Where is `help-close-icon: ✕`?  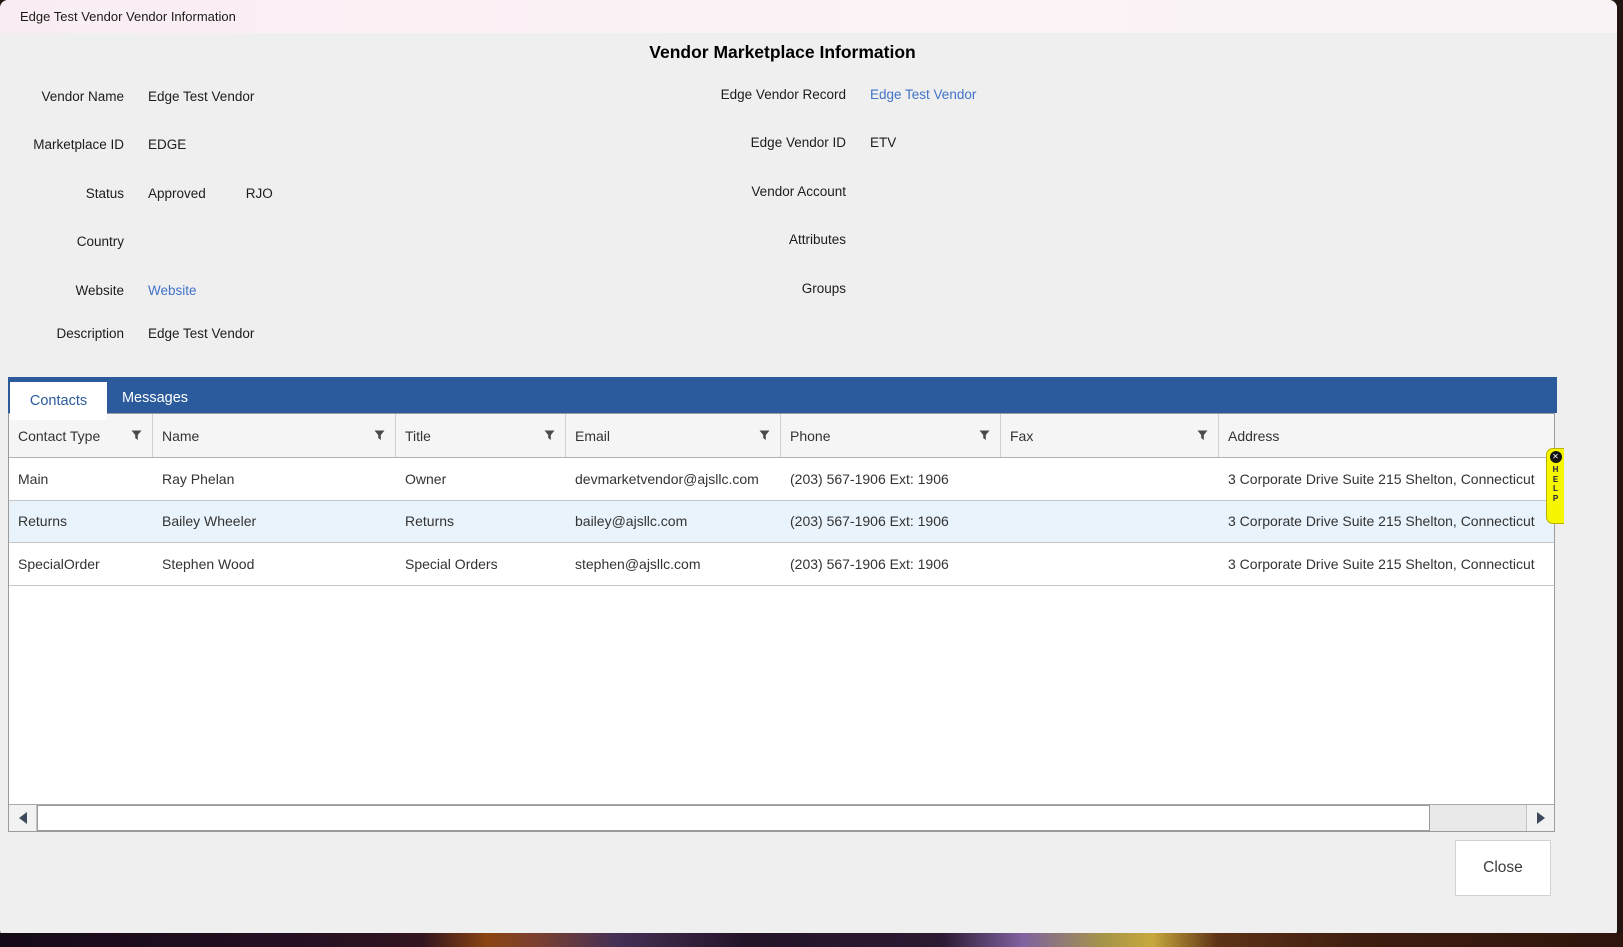
help-close-icon: ✕ is located at coordinates (1555, 457).